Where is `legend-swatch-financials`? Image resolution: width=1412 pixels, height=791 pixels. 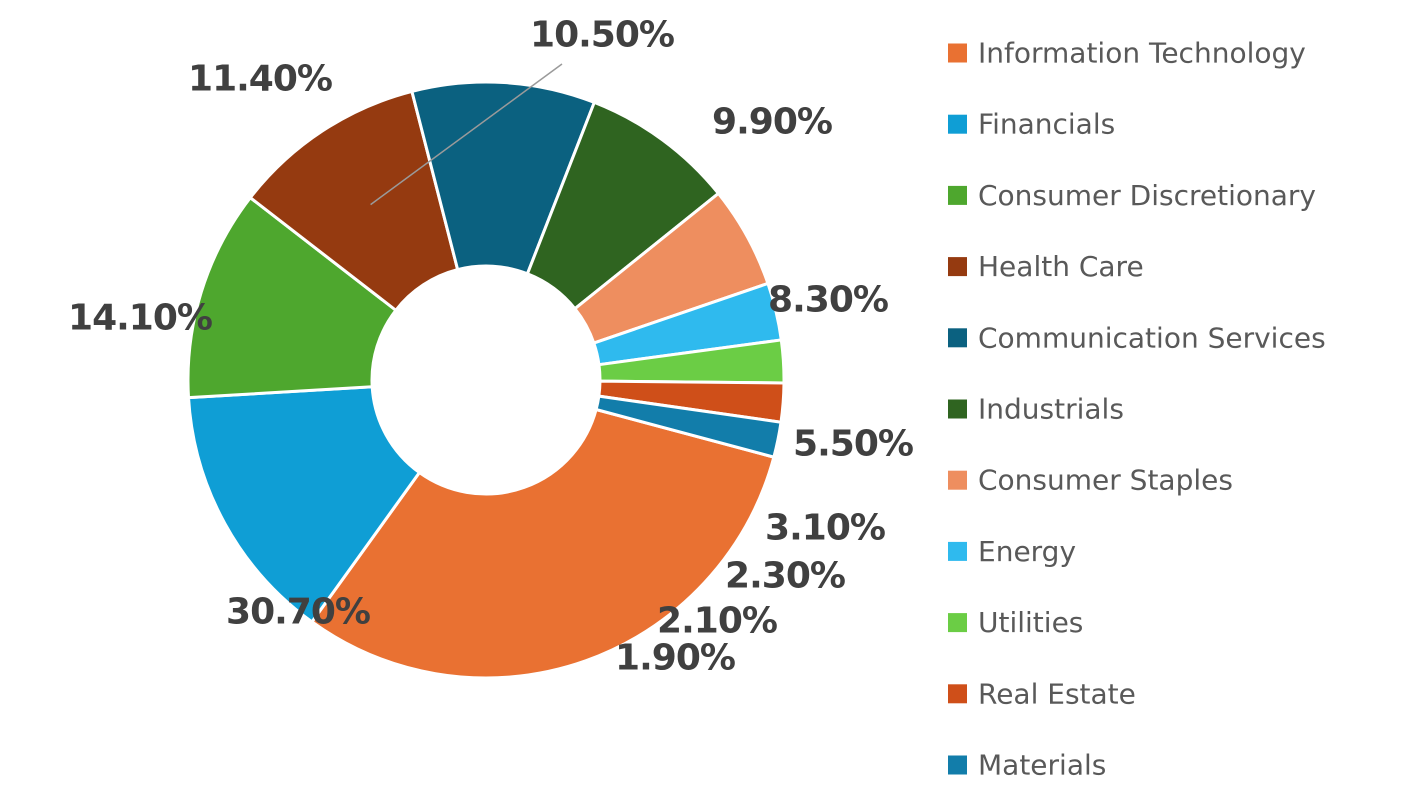 legend-swatch-financials is located at coordinates (957, 124).